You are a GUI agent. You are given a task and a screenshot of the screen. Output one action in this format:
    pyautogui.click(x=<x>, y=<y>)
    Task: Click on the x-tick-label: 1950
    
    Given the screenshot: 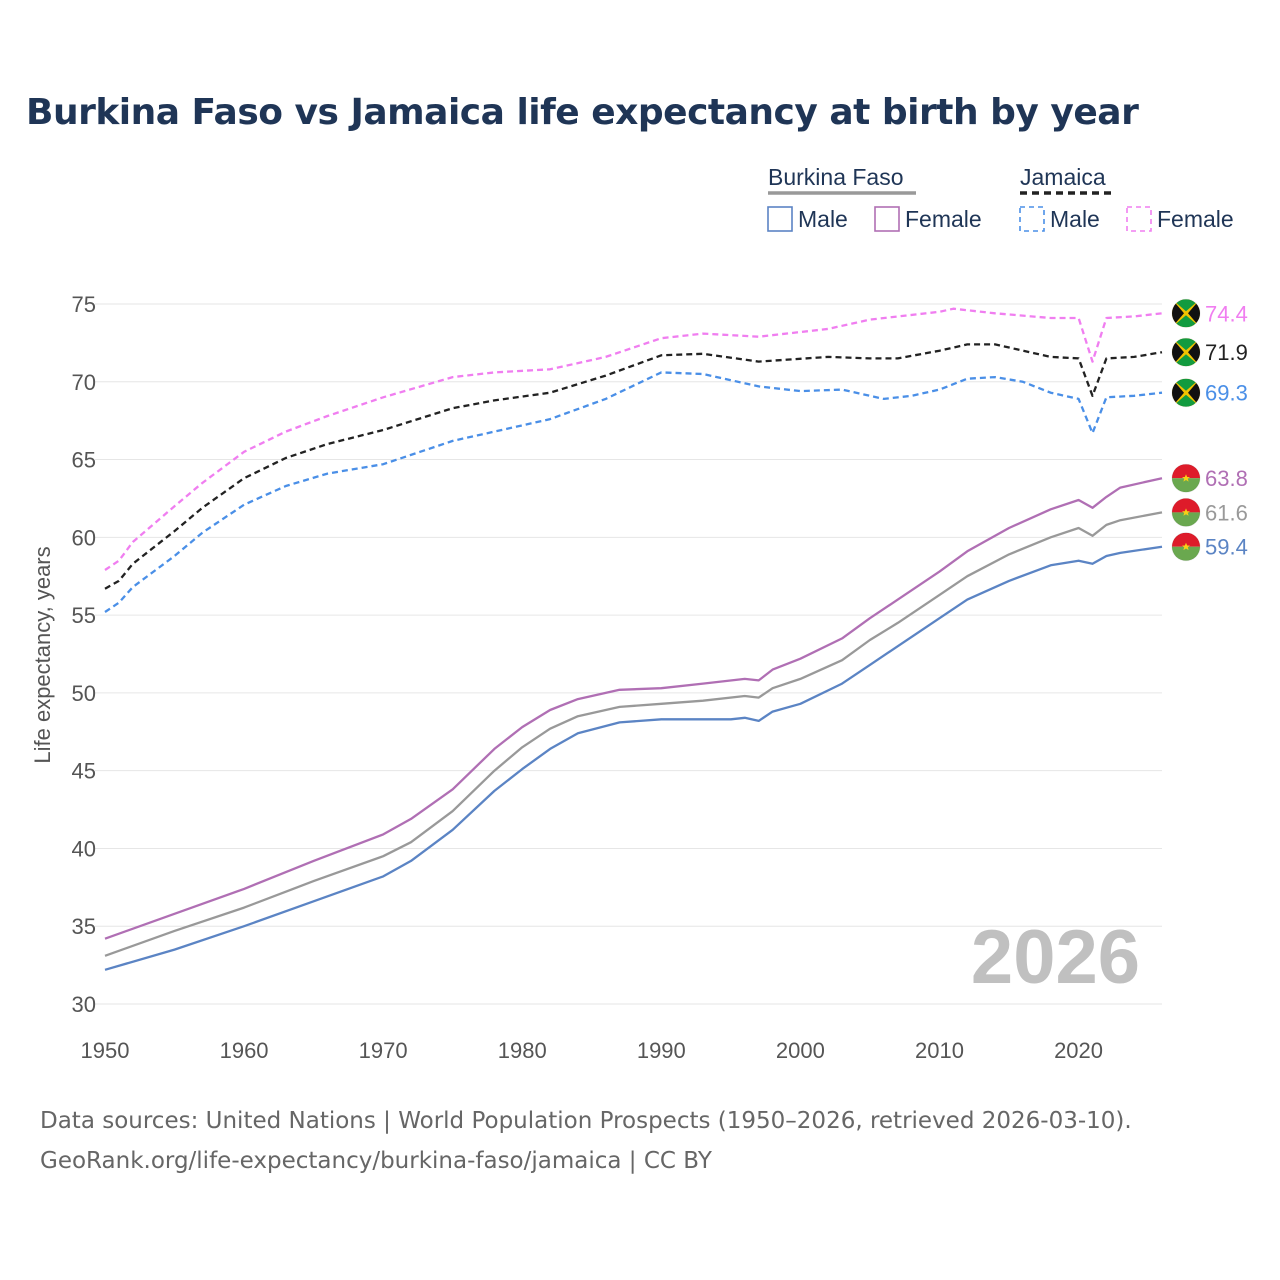 What is the action you would take?
    pyautogui.click(x=105, y=1050)
    